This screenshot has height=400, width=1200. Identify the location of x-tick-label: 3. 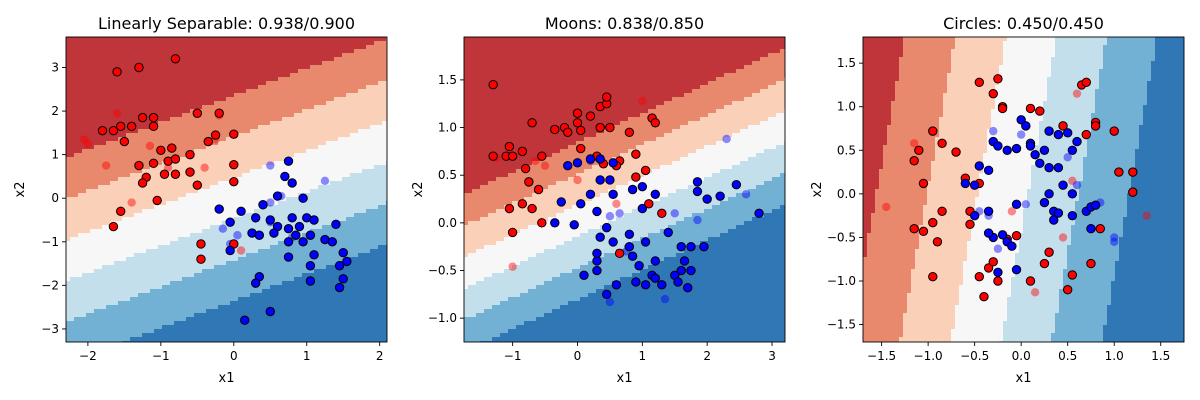
(772, 356).